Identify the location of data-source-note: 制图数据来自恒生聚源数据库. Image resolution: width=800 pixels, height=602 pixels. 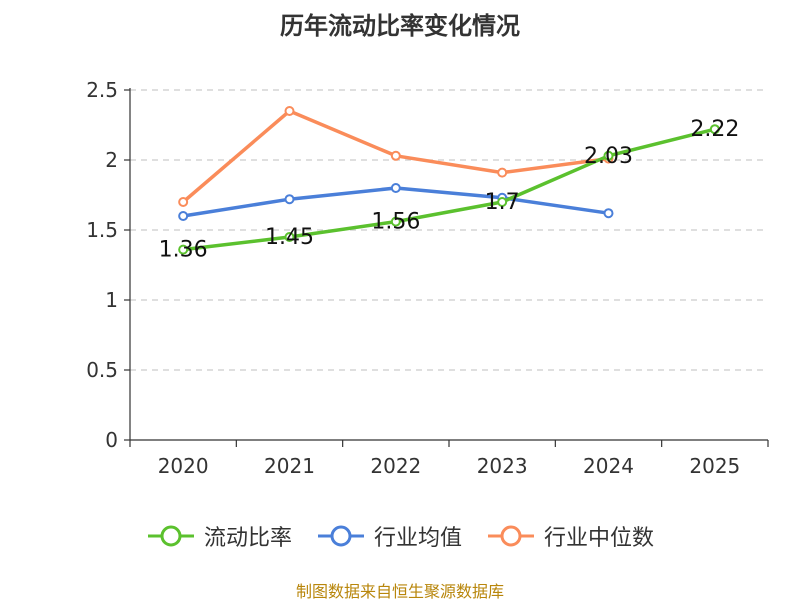
(399, 591).